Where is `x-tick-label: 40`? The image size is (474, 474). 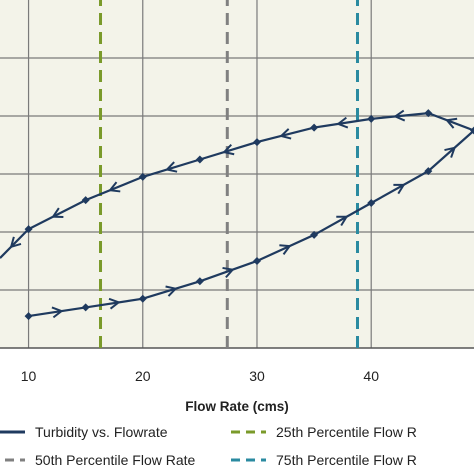 x-tick-label: 40 is located at coordinates (371, 376).